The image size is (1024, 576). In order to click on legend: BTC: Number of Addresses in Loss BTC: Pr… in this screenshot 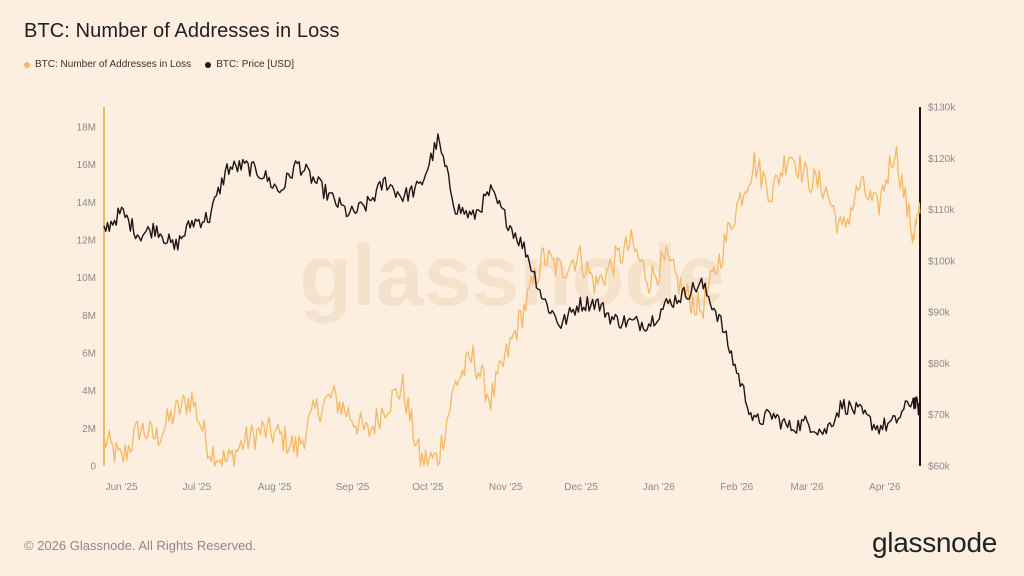, I will do `click(159, 64)`.